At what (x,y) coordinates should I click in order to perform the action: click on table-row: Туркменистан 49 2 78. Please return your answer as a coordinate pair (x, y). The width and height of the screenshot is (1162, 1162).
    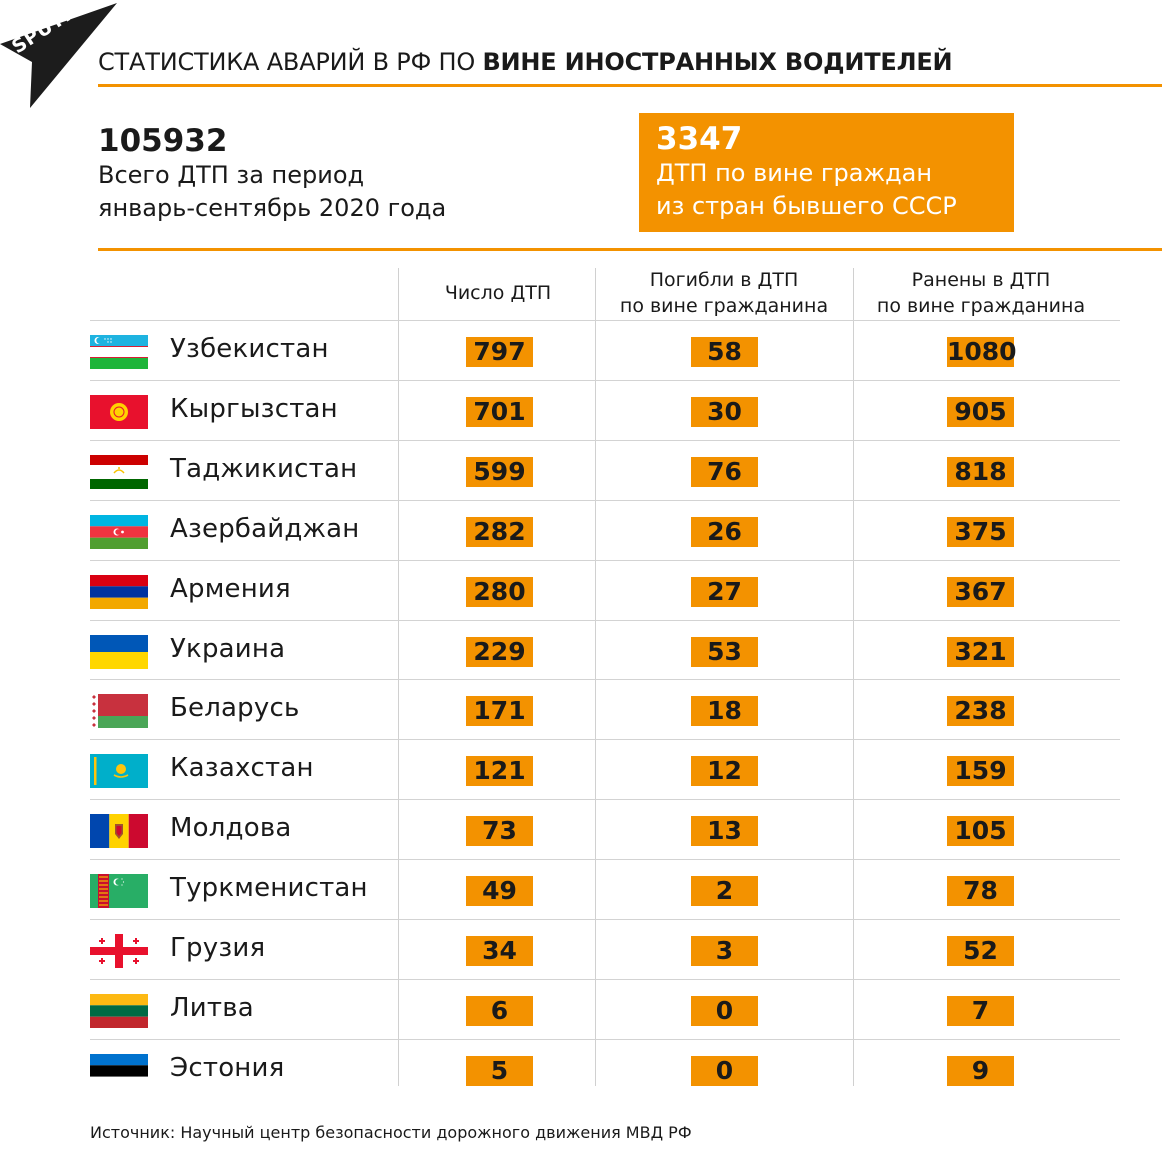
    Looking at the image, I should click on (581, 889).